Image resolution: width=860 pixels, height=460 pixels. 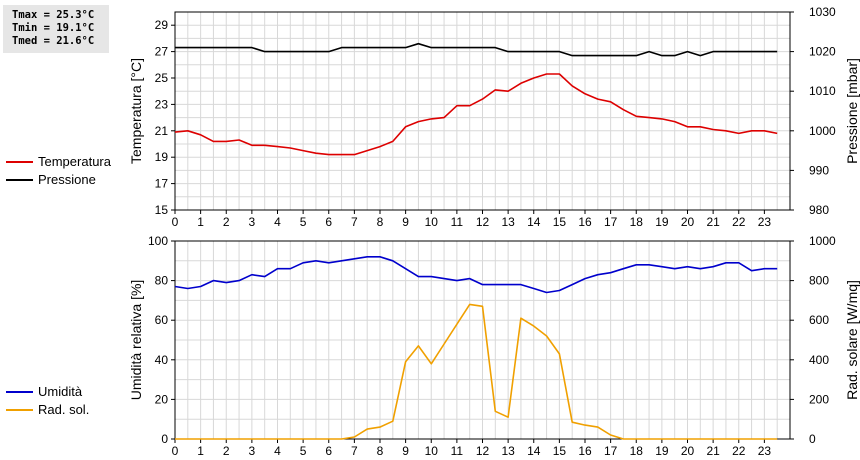 What do you see at coordinates (852, 111) in the screenshot?
I see `y2-axis-label: Pressione [mbar]` at bounding box center [852, 111].